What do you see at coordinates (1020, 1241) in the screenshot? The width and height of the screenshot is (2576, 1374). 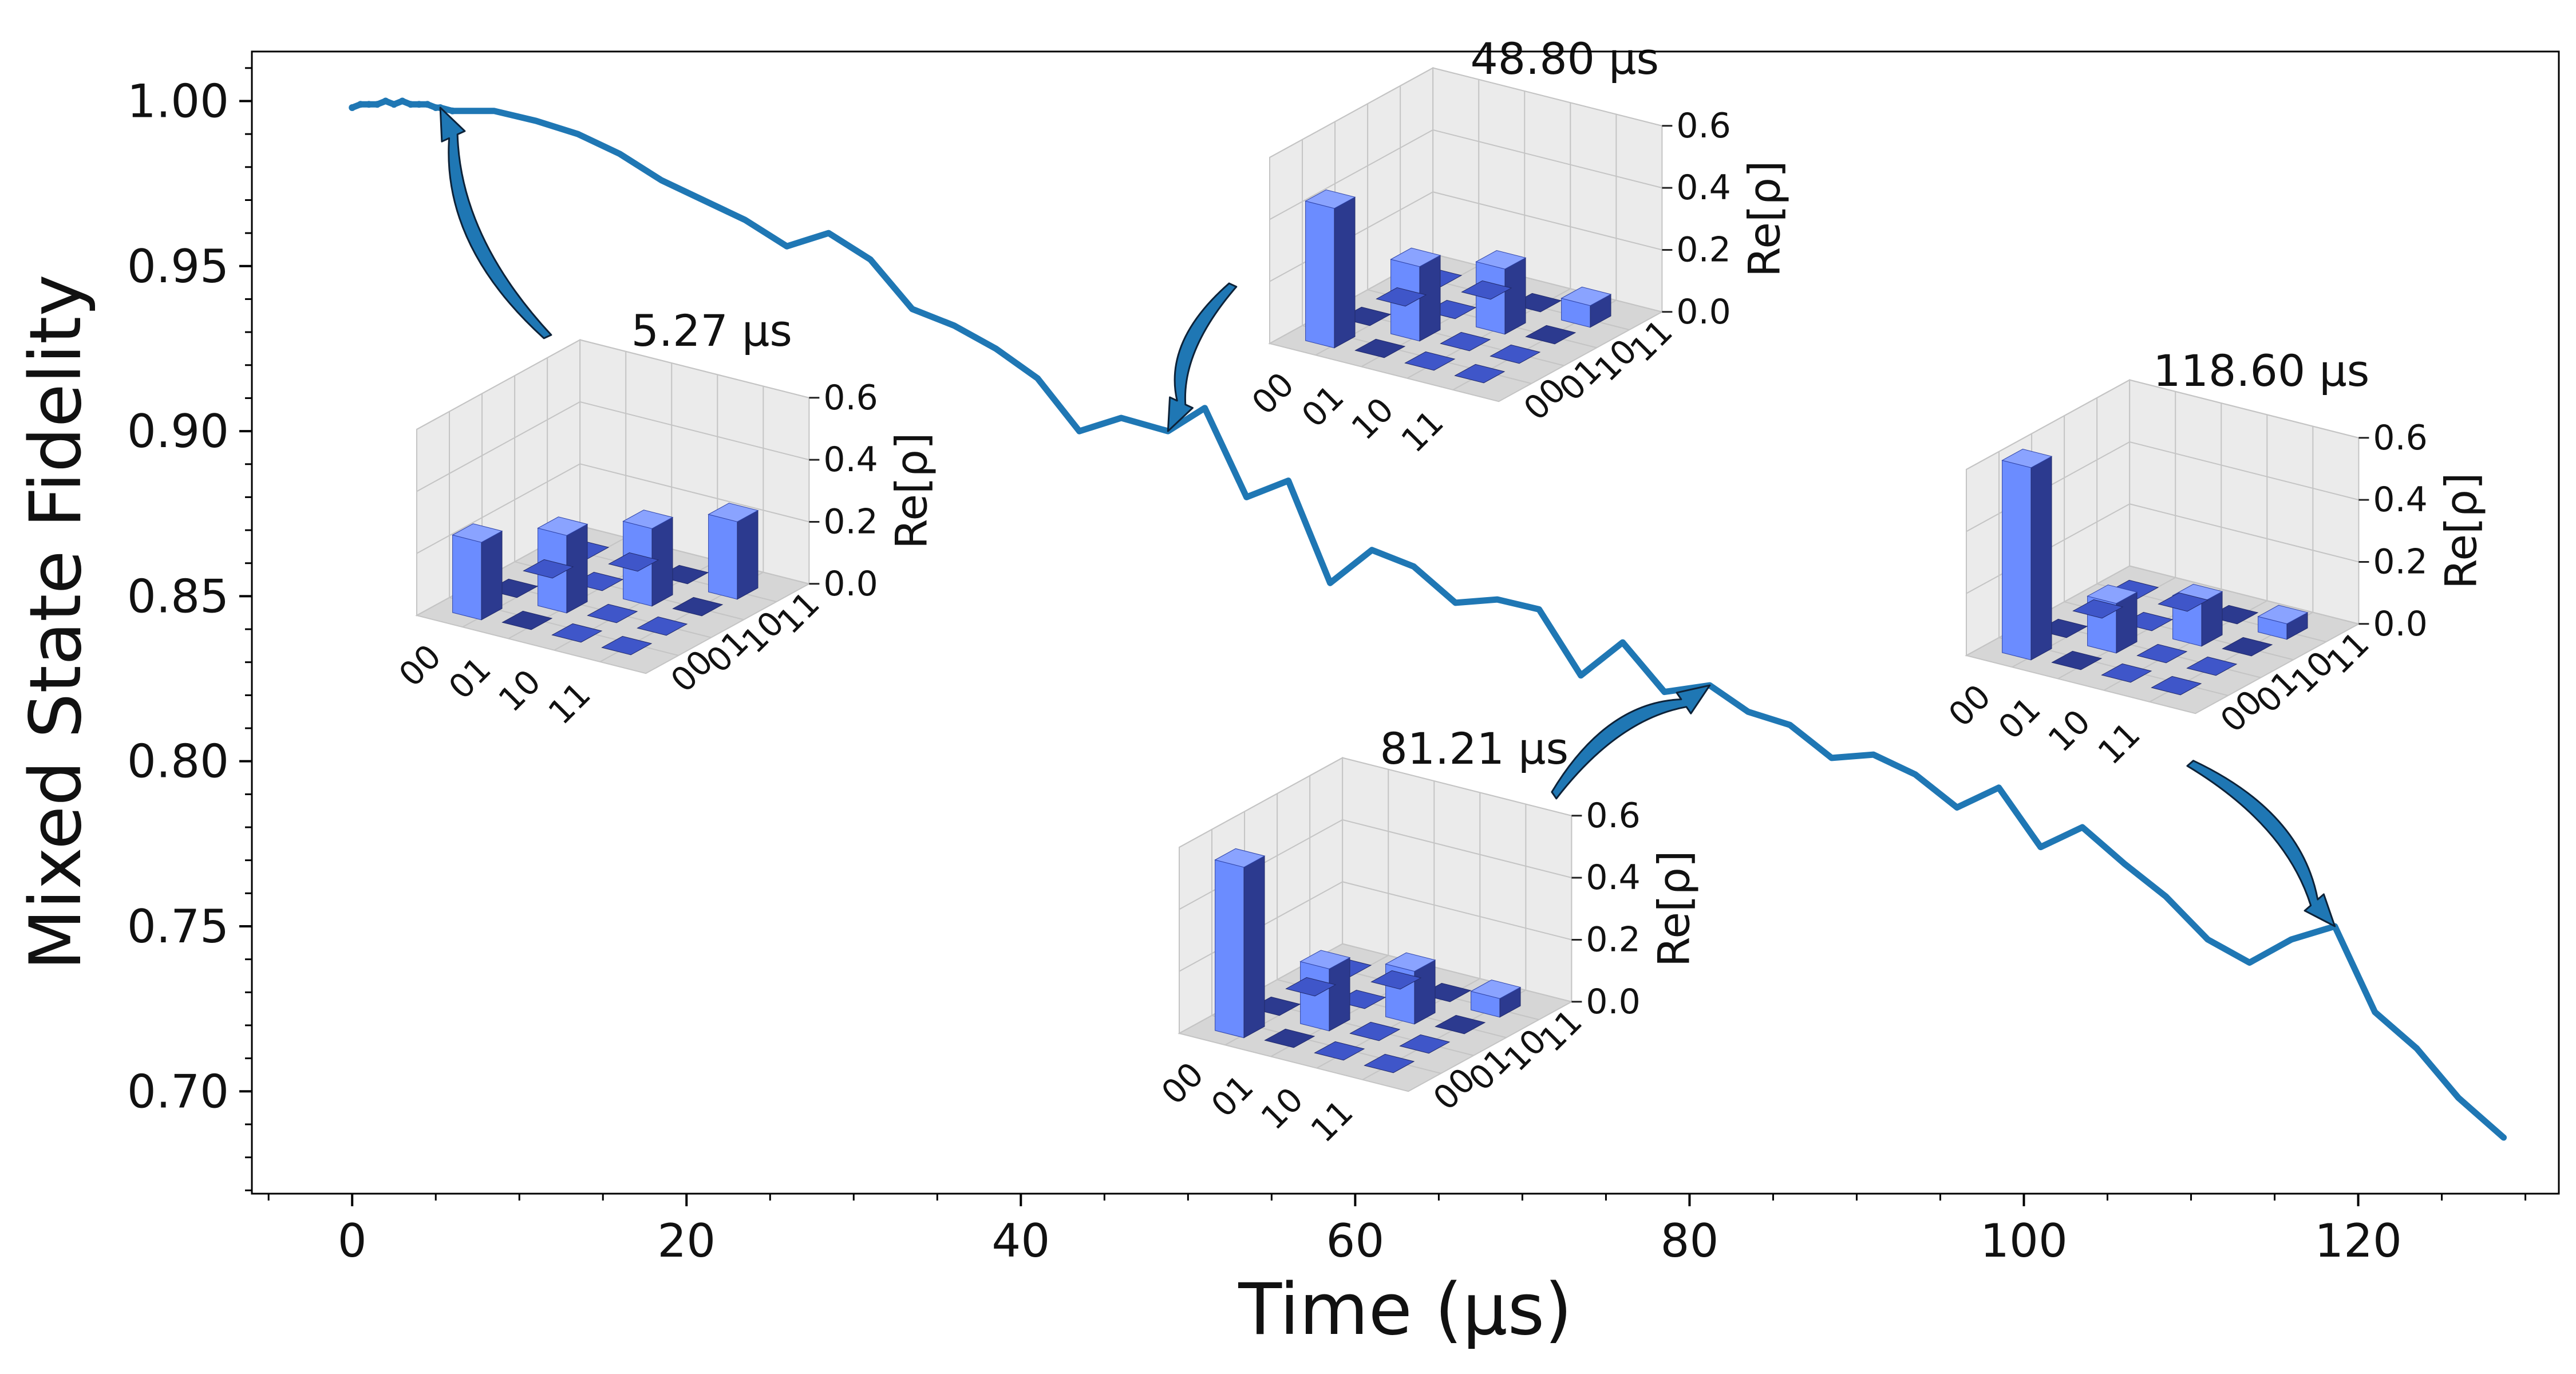 I see `x-tick-label: 40` at bounding box center [1020, 1241].